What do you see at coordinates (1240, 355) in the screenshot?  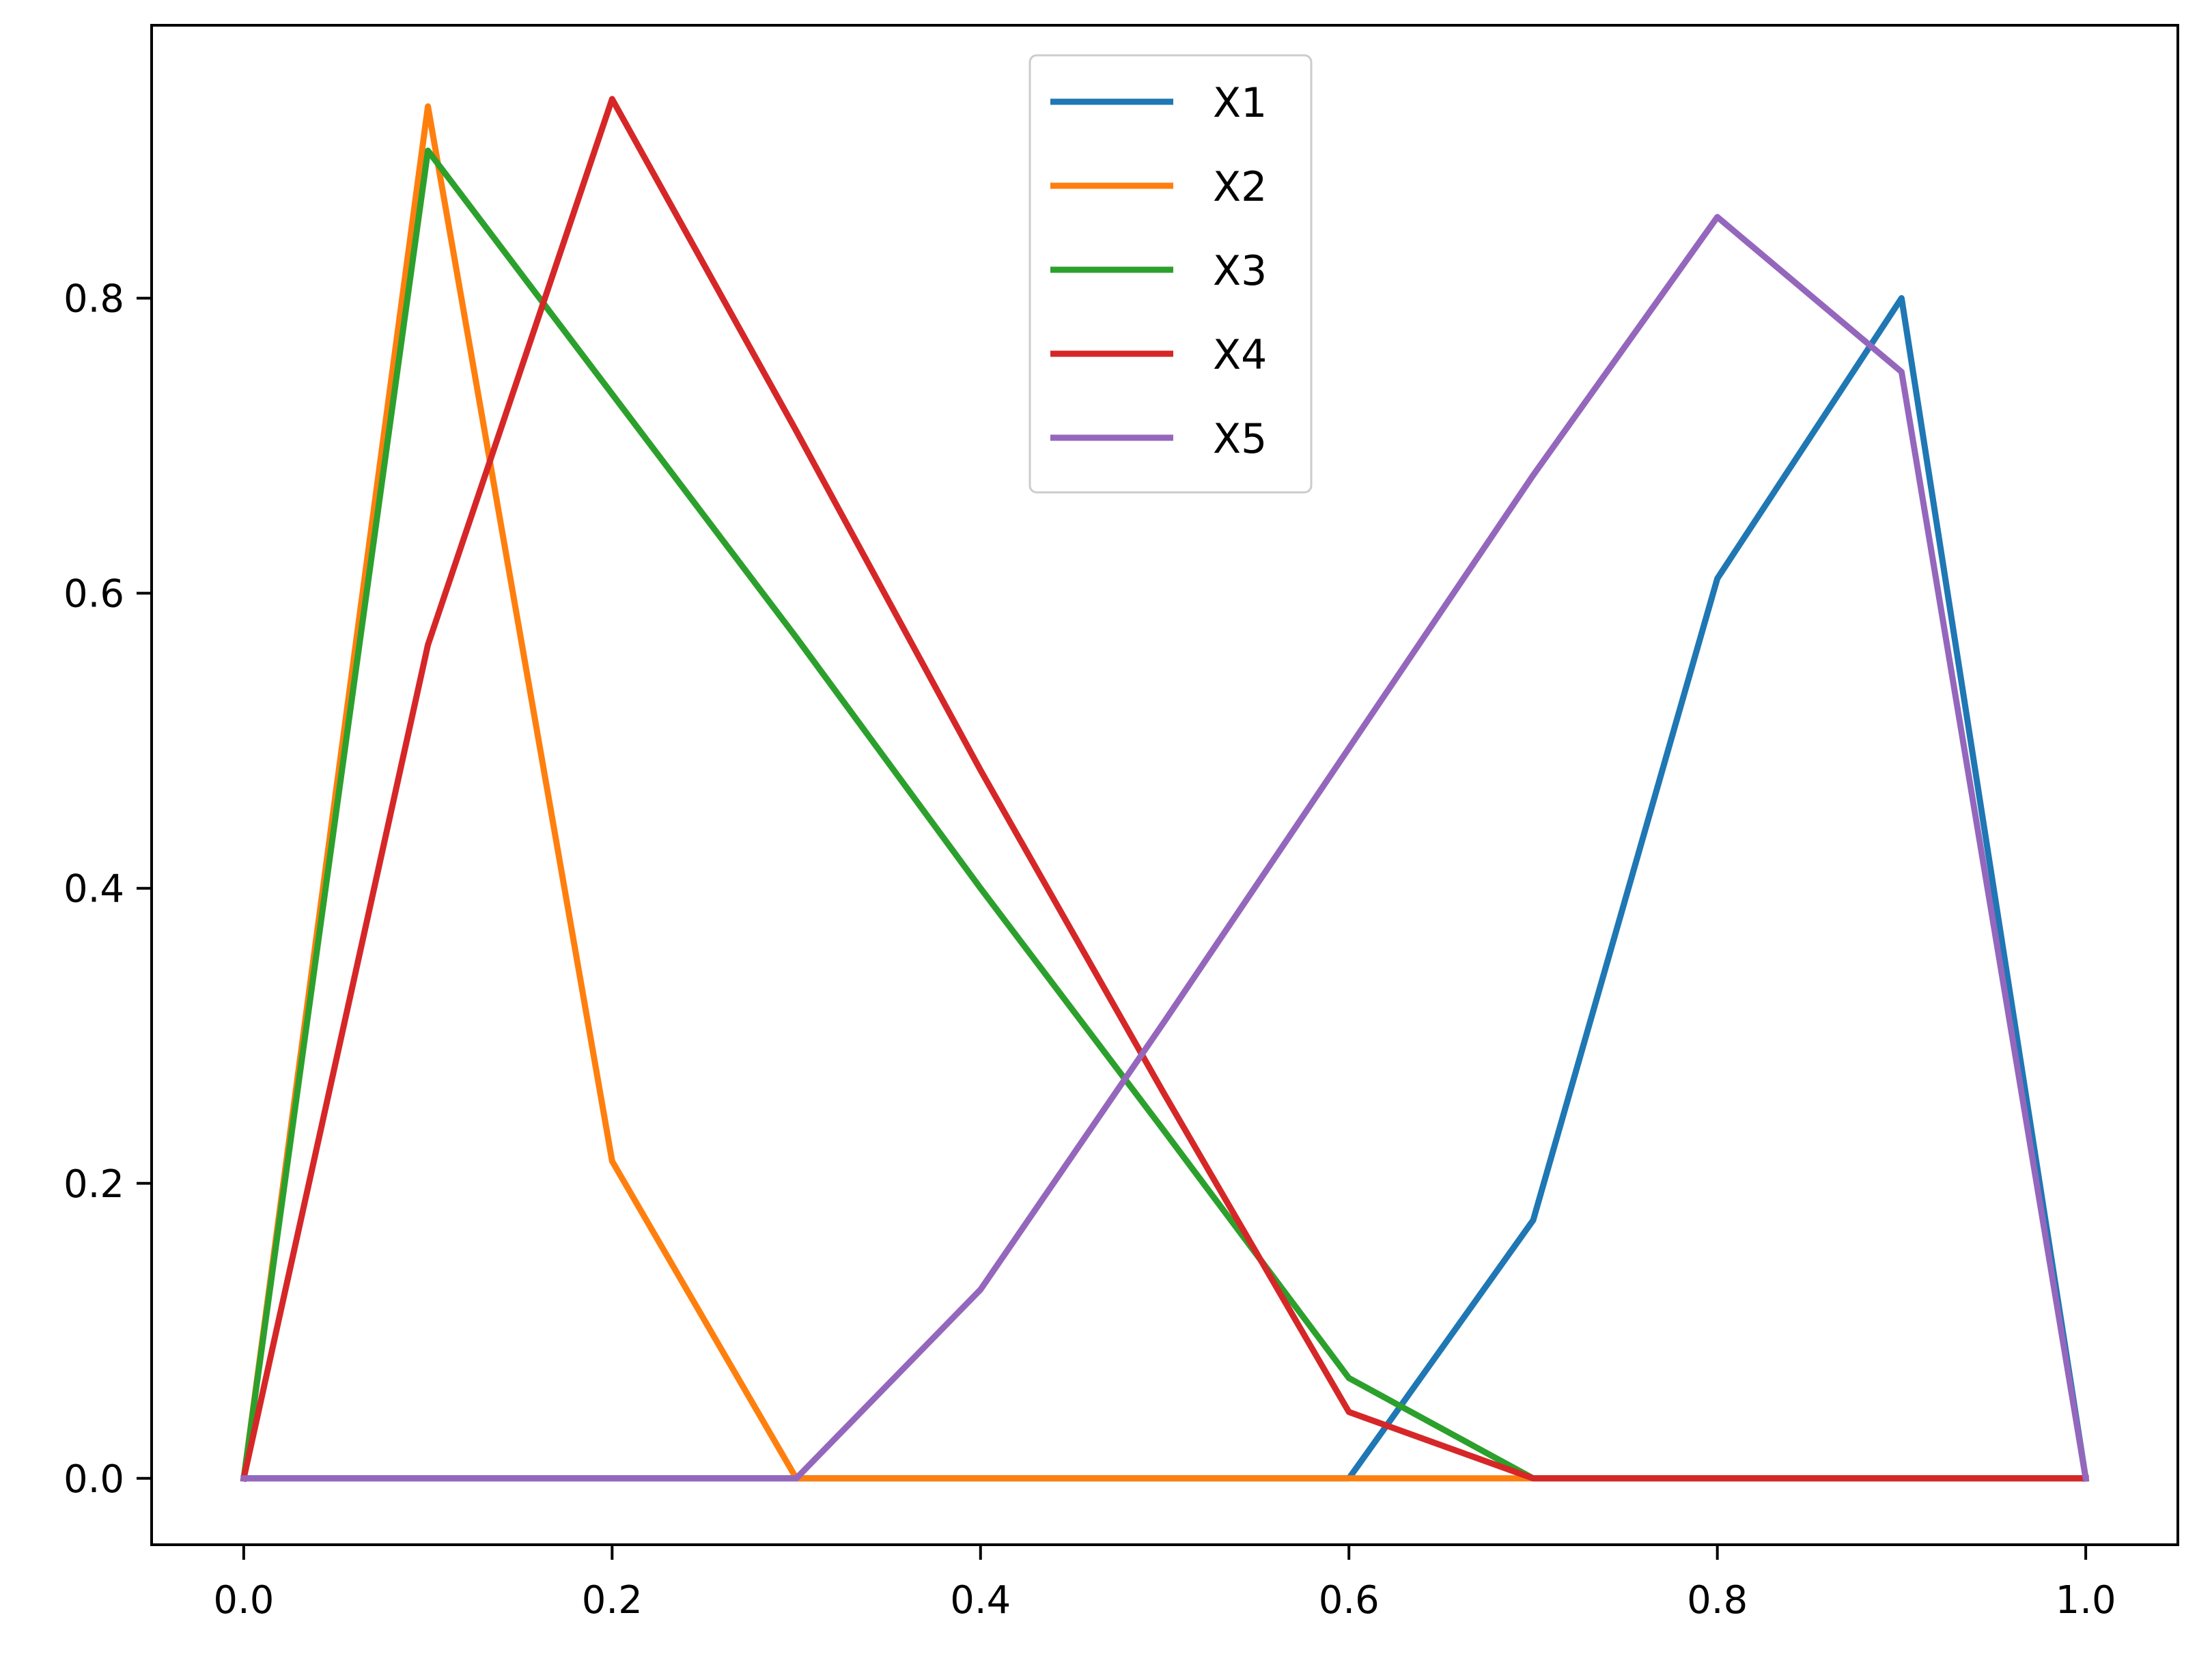 I see `legend-label-x4: X4` at bounding box center [1240, 355].